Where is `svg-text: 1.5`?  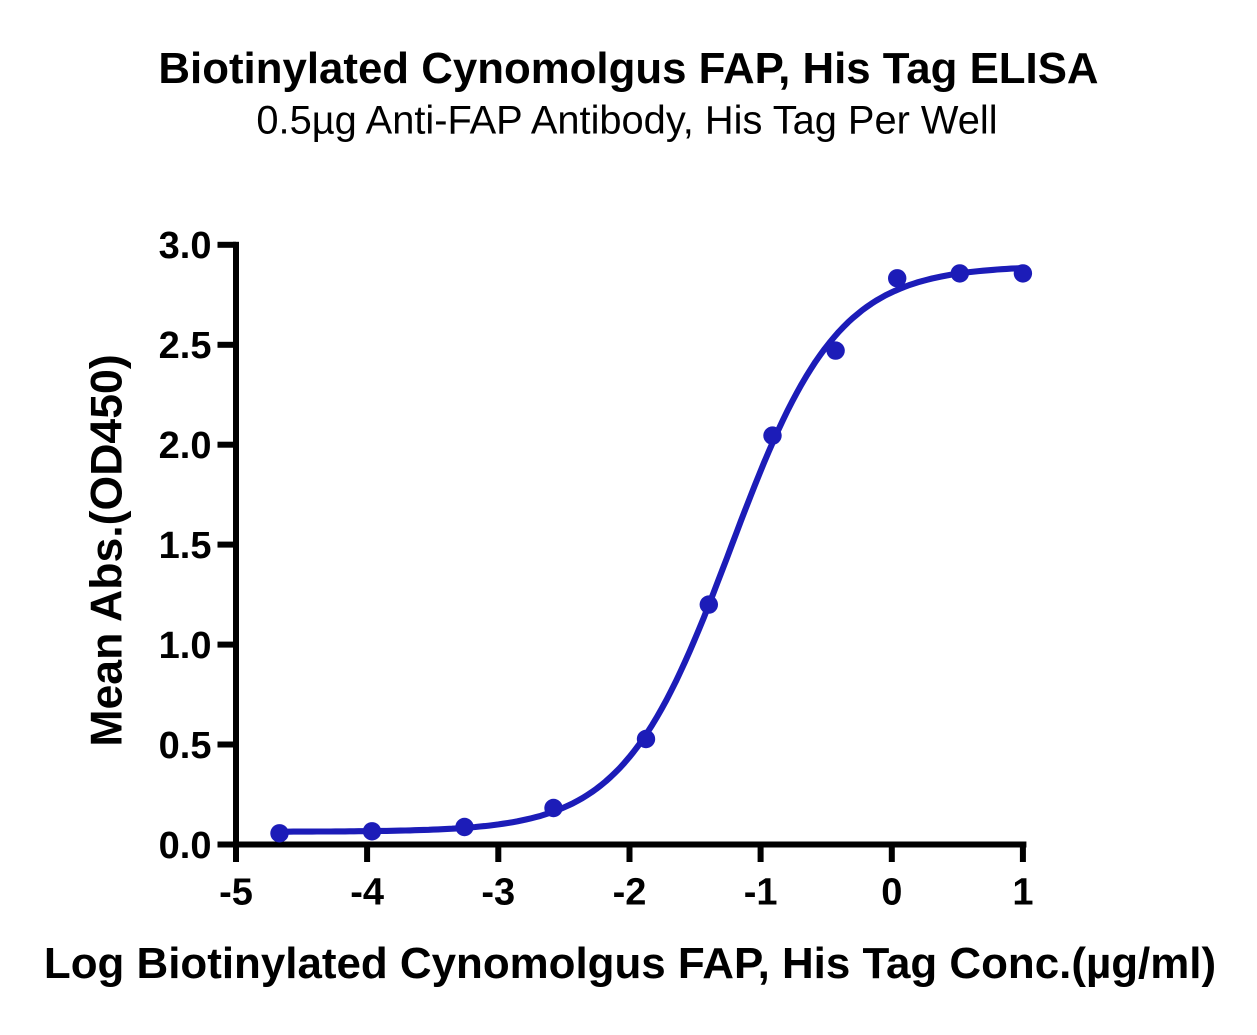
svg-text: 1.5 is located at coordinates (185, 546).